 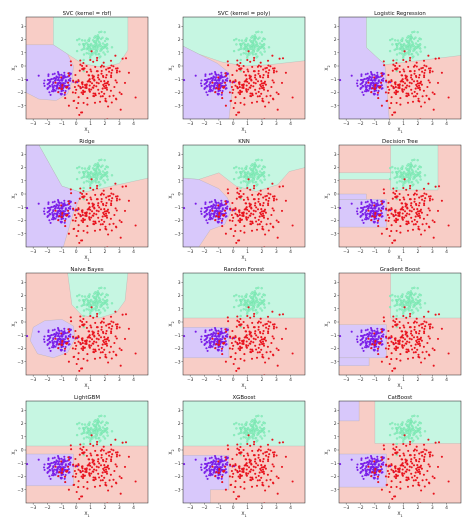 What do you see at coordinates (22, 52) in the screenshot?
I see `y-tick-label: 1` at bounding box center [22, 52].